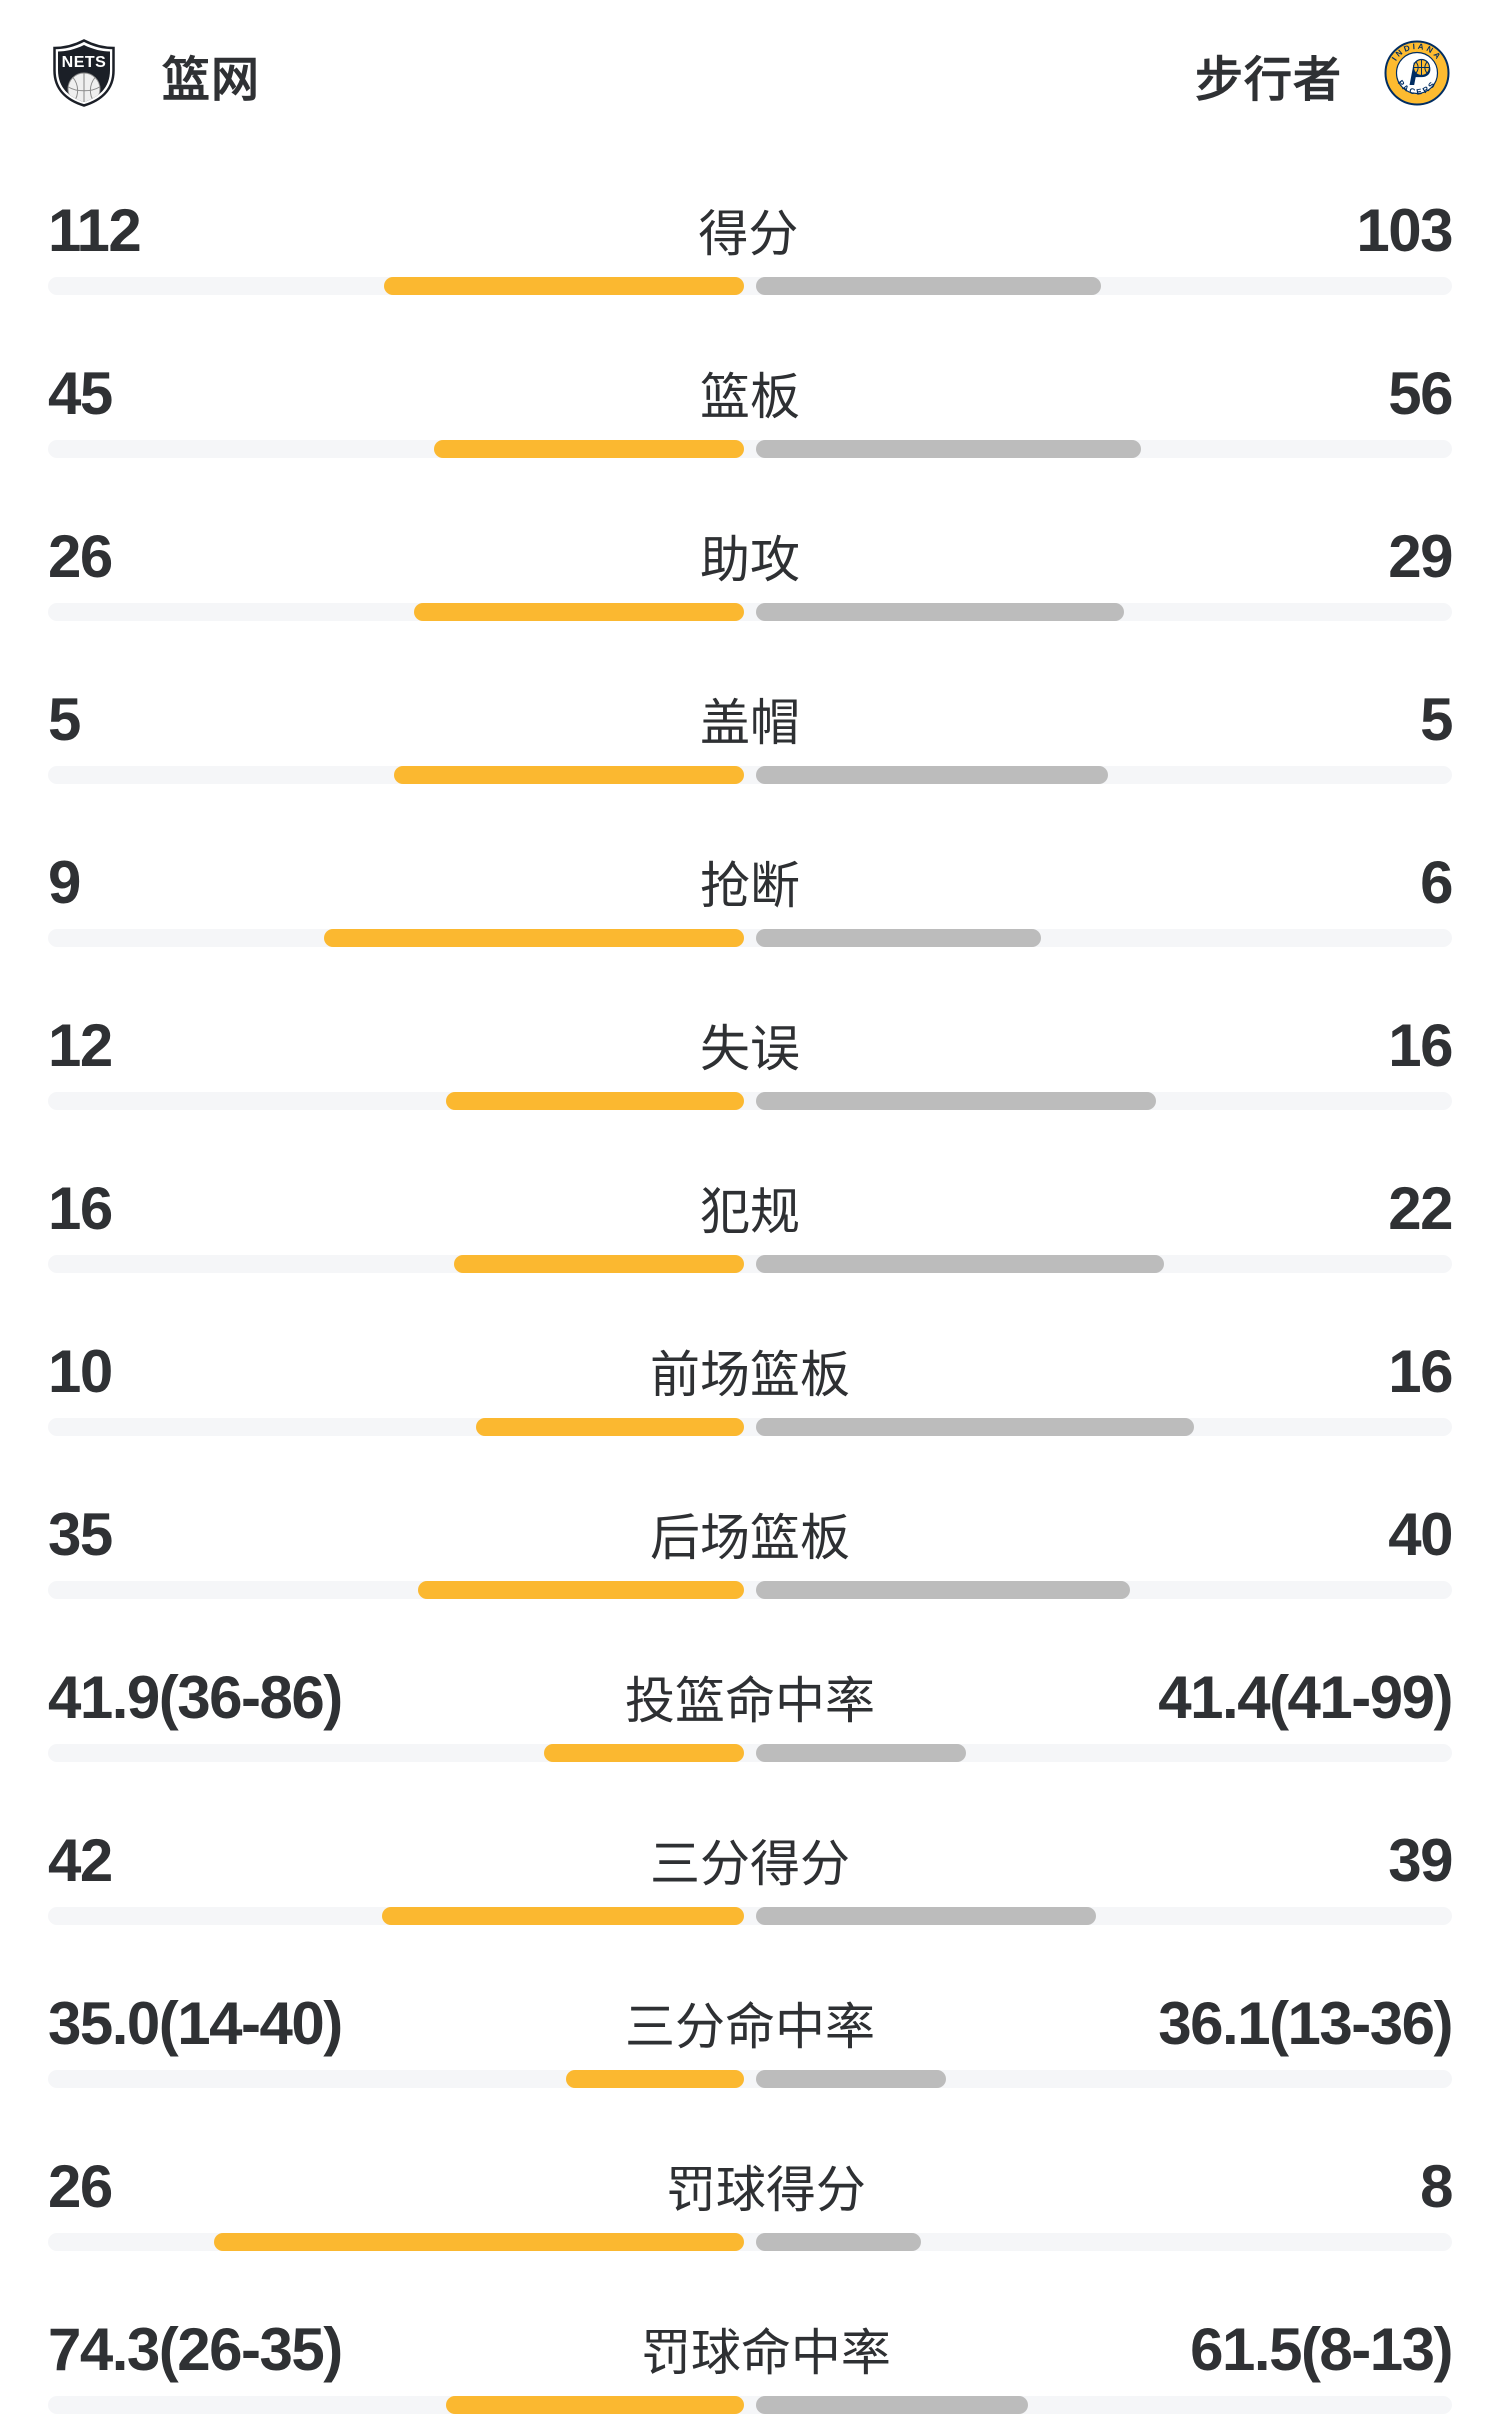 The height and width of the screenshot is (2414, 1500). I want to click on stat-label: 罚球命中率, so click(765, 2353).